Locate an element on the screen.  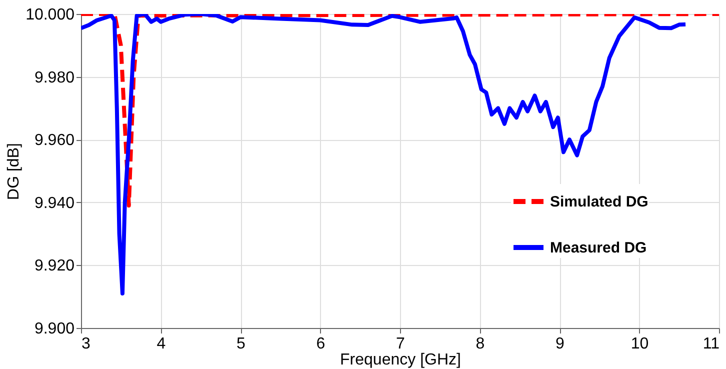
legend-label: Measured DG is located at coordinates (598, 248).